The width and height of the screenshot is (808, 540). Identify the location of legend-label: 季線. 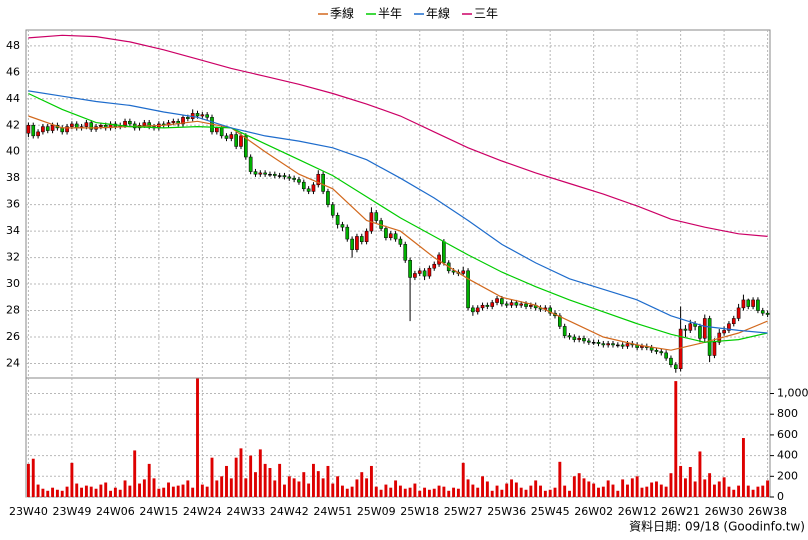
(342, 13).